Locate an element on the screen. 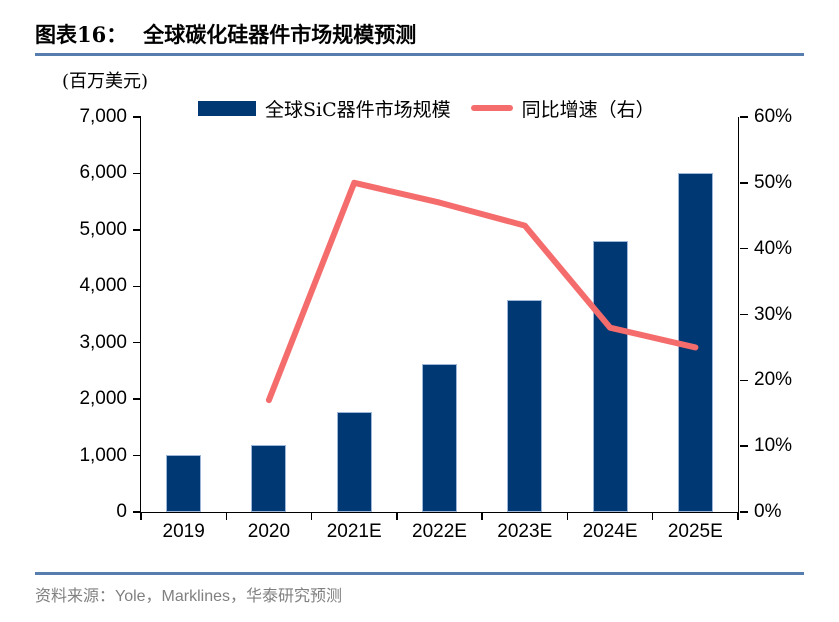 Image resolution: width=839 pixels, height=622 pixels. bar-2024E is located at coordinates (610, 376).